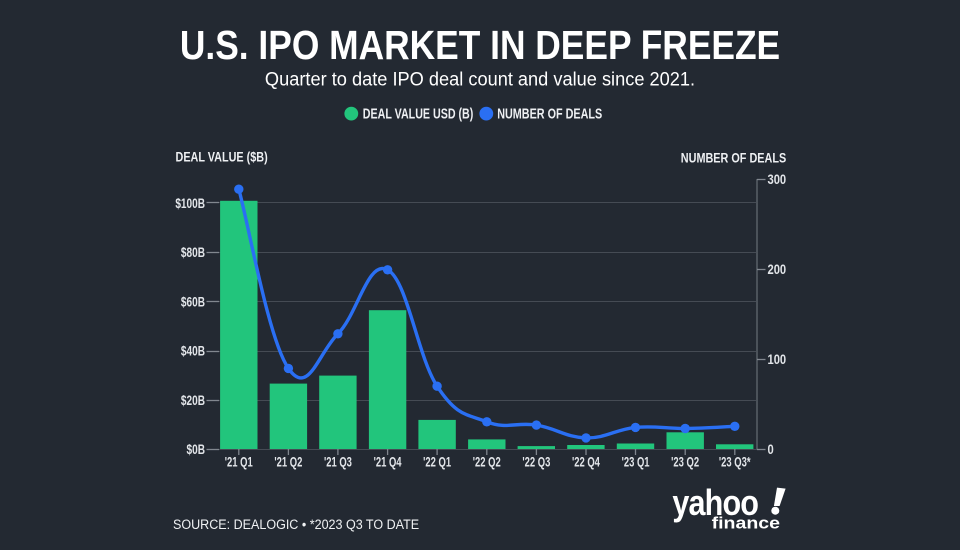 The height and width of the screenshot is (550, 960). I want to click on svg-text: $0B, so click(196, 450).